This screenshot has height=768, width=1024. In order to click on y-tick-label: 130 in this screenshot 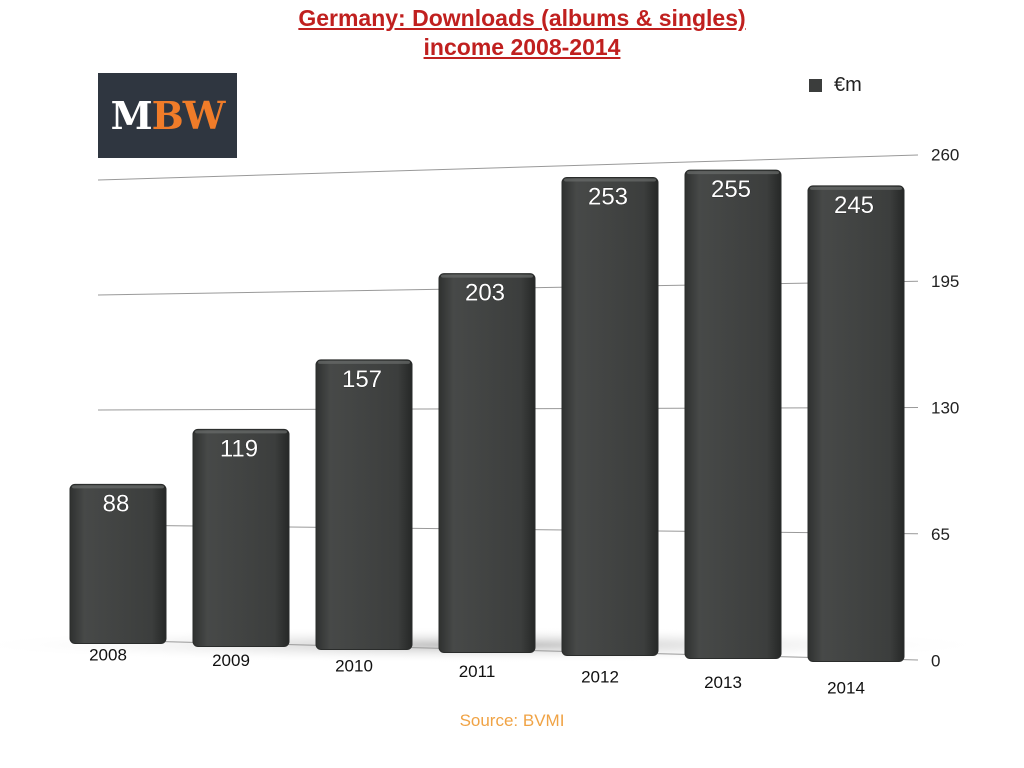, I will do `click(945, 407)`.